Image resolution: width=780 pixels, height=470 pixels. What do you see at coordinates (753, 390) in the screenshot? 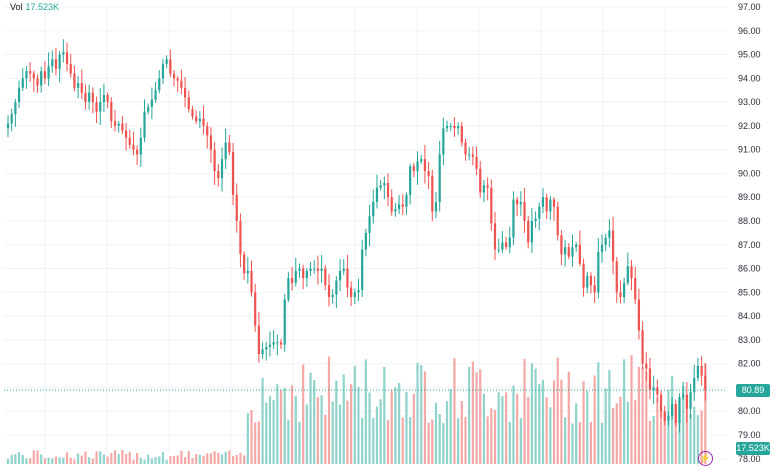
I see `last-price-tag: 80.89` at bounding box center [753, 390].